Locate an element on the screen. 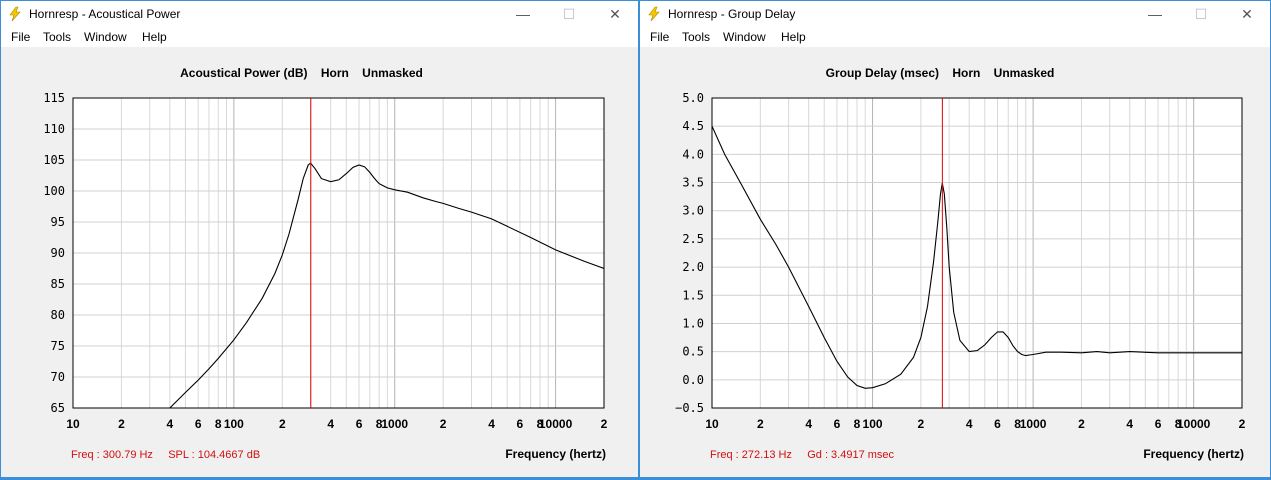 The width and height of the screenshot is (1271, 480). y-tick-label: 3.0 is located at coordinates (693, 211).